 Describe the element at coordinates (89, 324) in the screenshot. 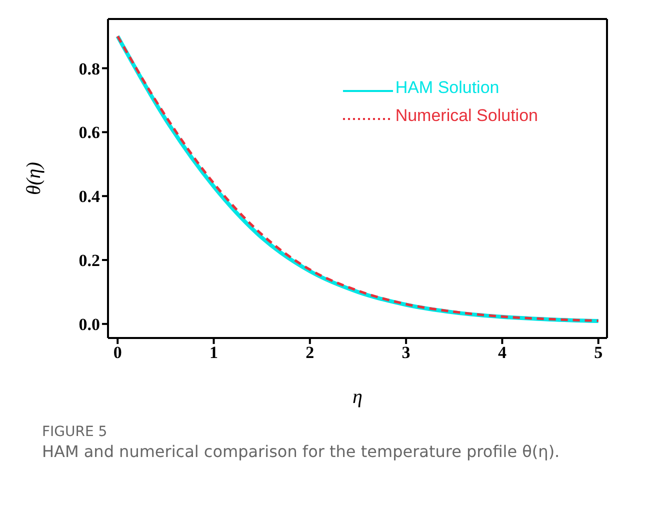

I see `y-tick-label: 0.0` at that location.